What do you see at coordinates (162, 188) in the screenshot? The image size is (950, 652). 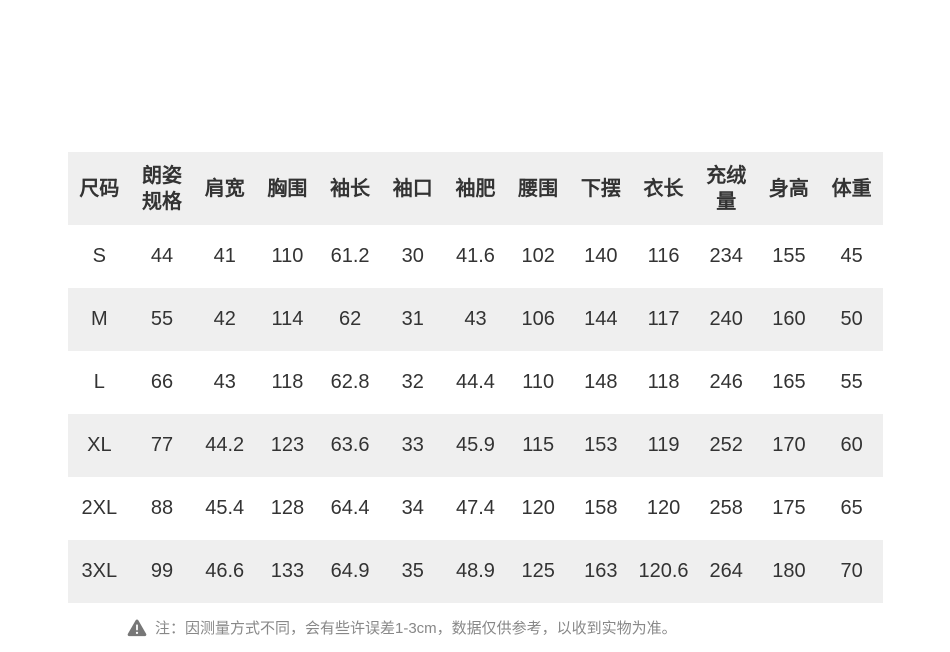 I see `column-header: 朗姿 规格` at bounding box center [162, 188].